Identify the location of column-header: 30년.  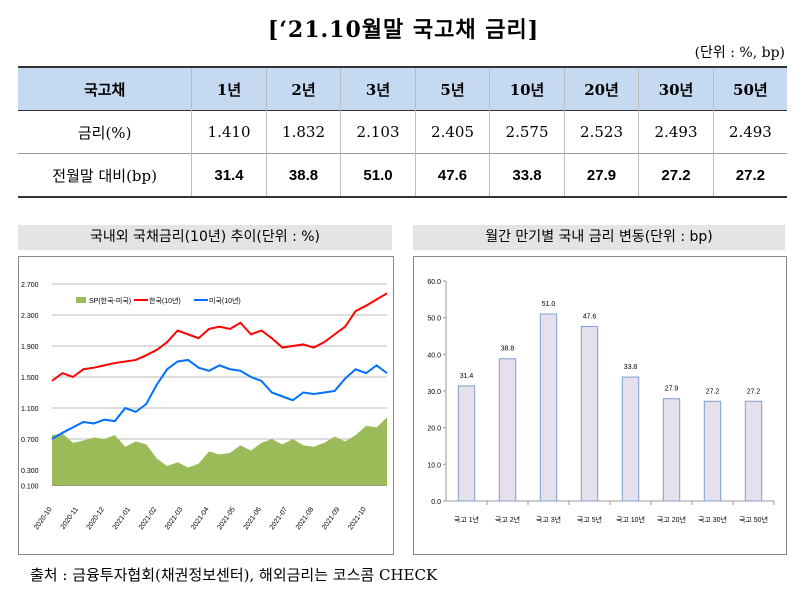
(676, 89).